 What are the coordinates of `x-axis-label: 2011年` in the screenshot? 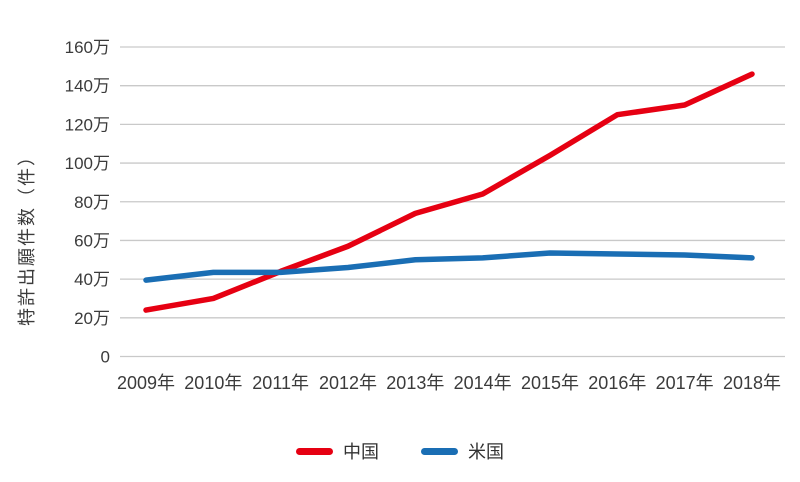 It's located at (280, 383).